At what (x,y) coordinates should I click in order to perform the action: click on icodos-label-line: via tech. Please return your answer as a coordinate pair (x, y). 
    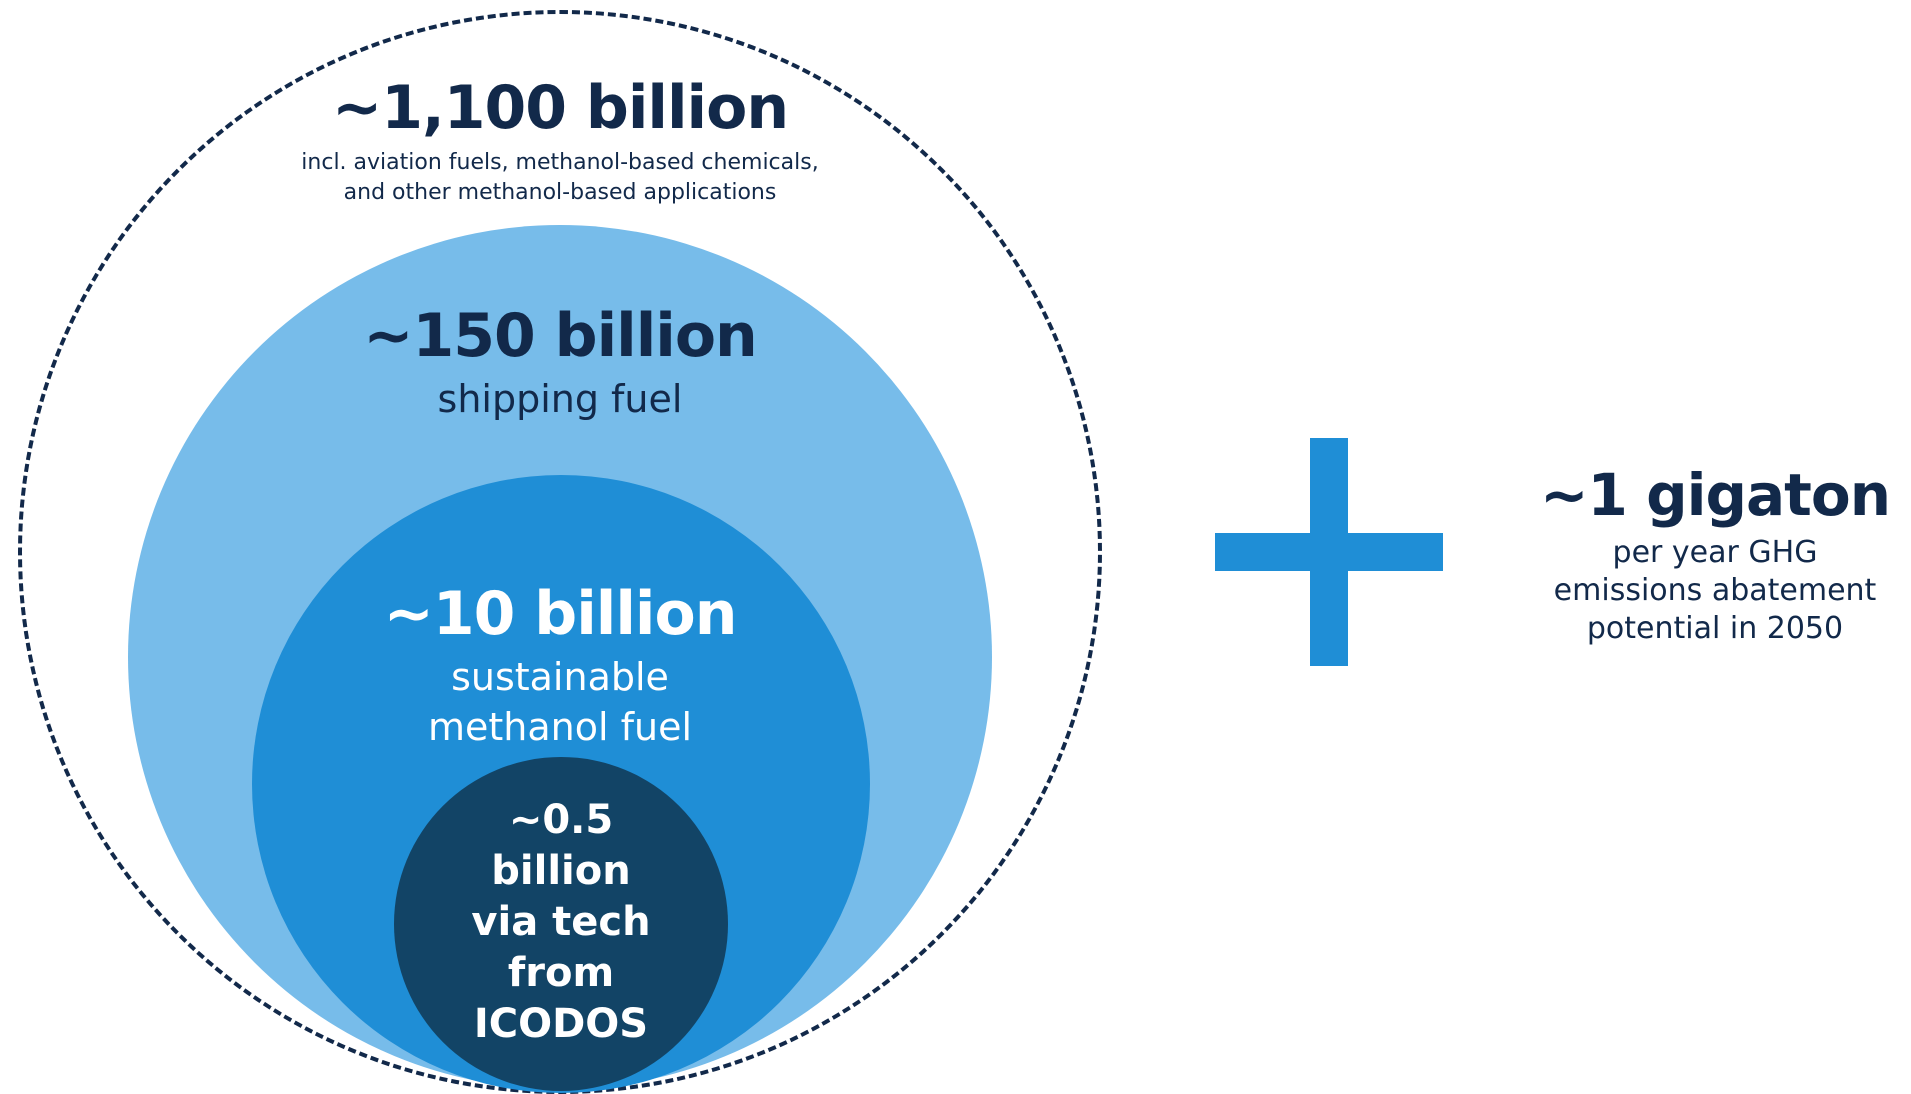
    Looking at the image, I should click on (561, 922).